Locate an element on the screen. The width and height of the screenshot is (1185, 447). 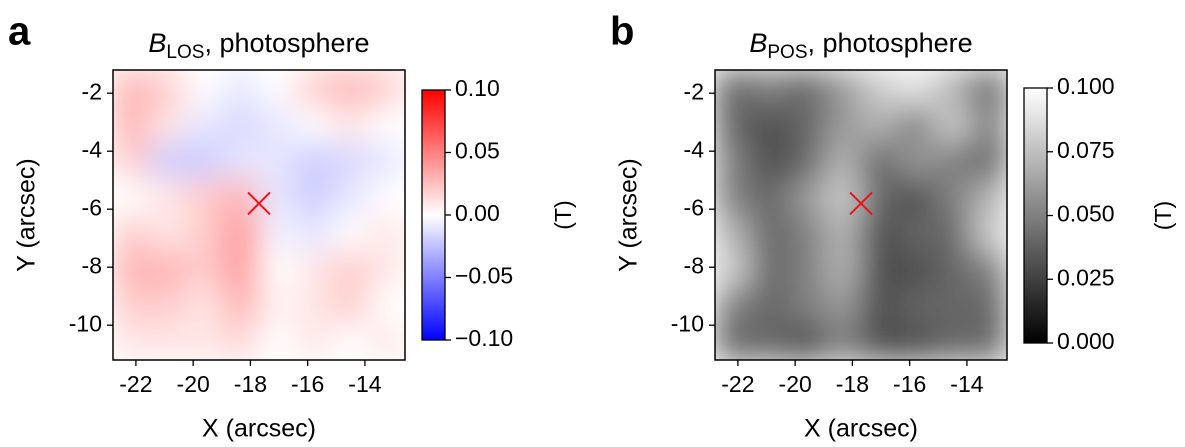
title-subscript: POS is located at coordinates (787, 52).